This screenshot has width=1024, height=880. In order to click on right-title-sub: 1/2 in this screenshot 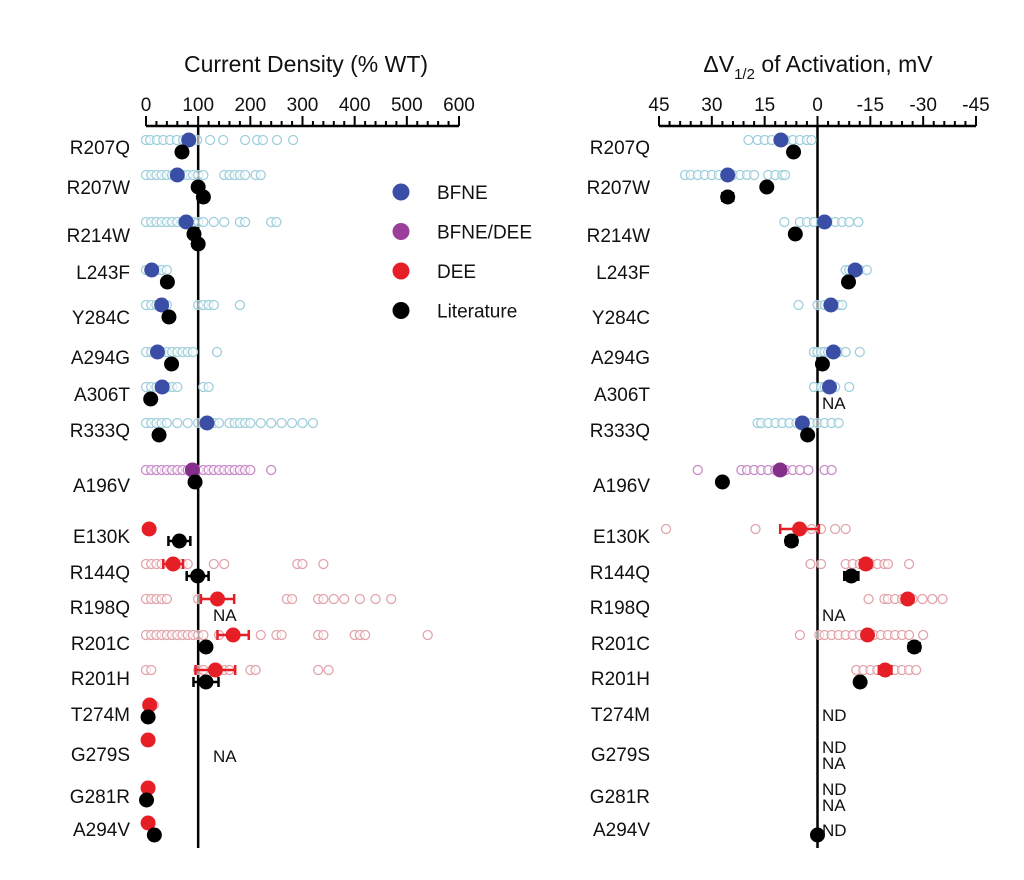, I will do `click(744, 74)`.